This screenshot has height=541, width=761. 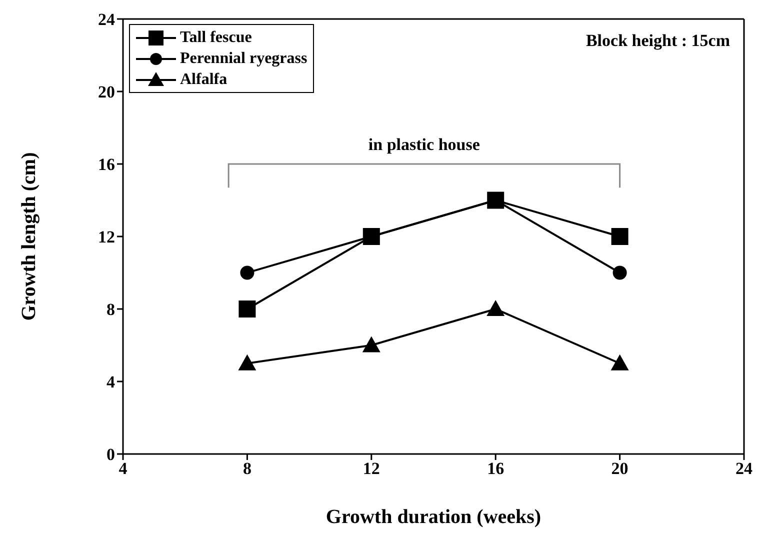 What do you see at coordinates (744, 468) in the screenshot?
I see `x-tick-label: 24` at bounding box center [744, 468].